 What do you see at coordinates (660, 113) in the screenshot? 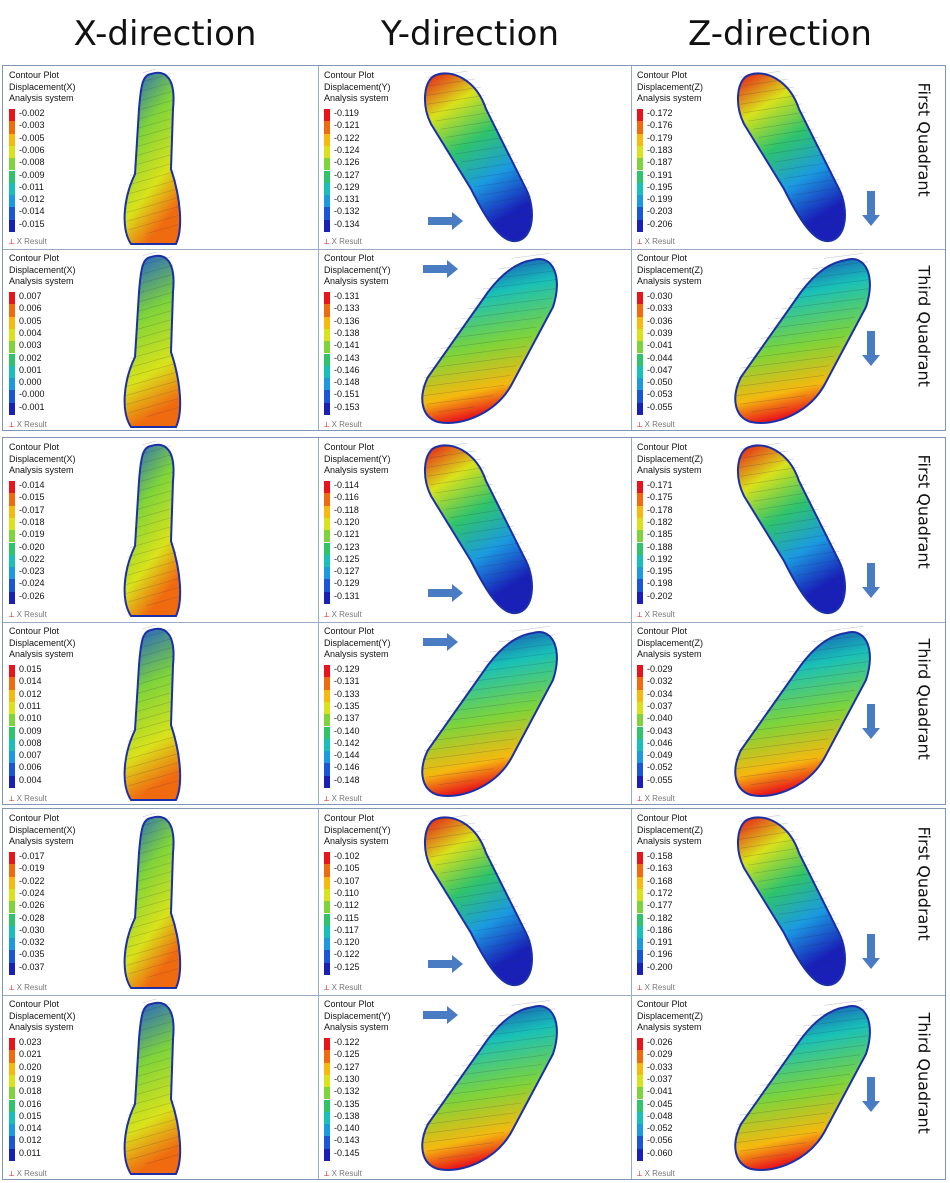
I see `scale-value: -0.172` at bounding box center [660, 113].